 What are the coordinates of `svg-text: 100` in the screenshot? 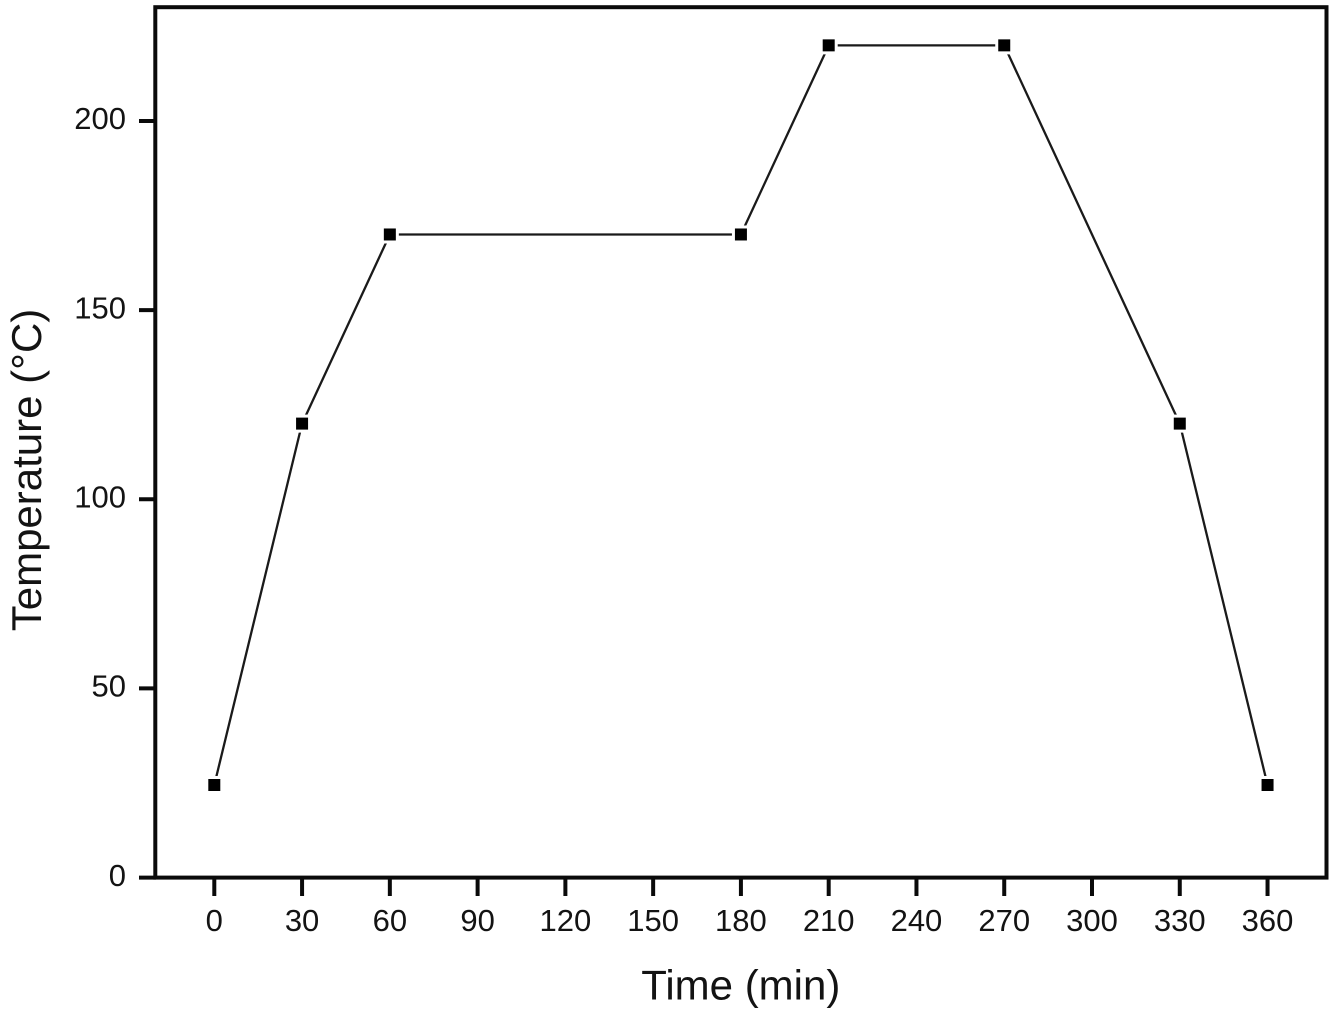 It's located at (100, 497).